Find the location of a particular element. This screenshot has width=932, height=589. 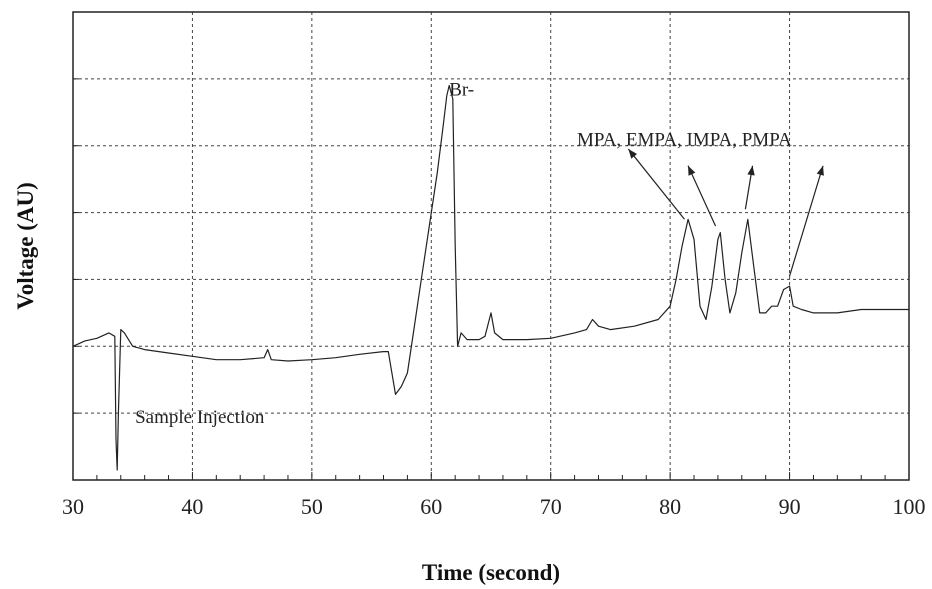

x-tick-label: 100 is located at coordinates (909, 506).